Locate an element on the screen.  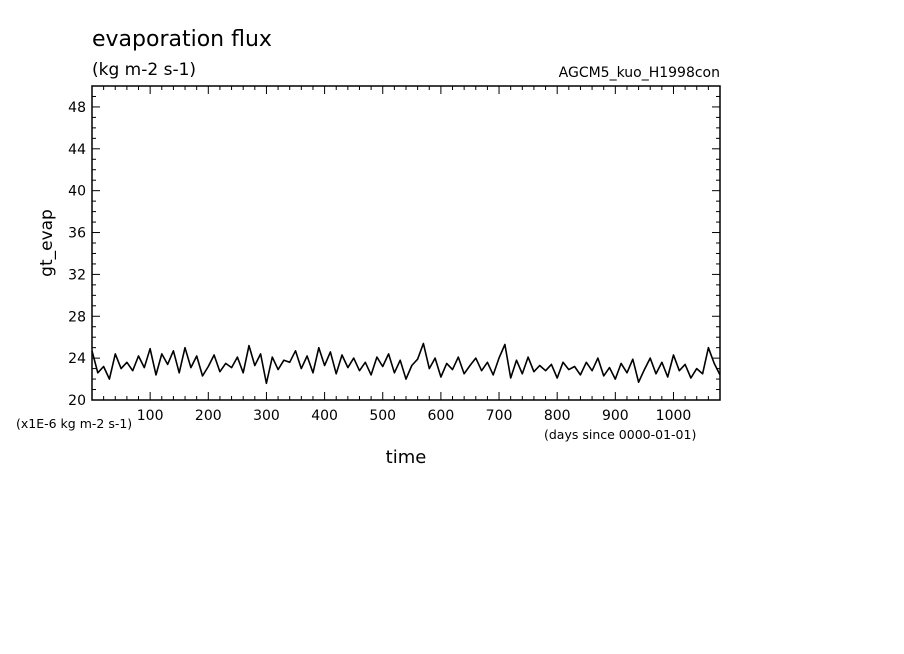
y-tick-label: 20 is located at coordinates (77, 401).